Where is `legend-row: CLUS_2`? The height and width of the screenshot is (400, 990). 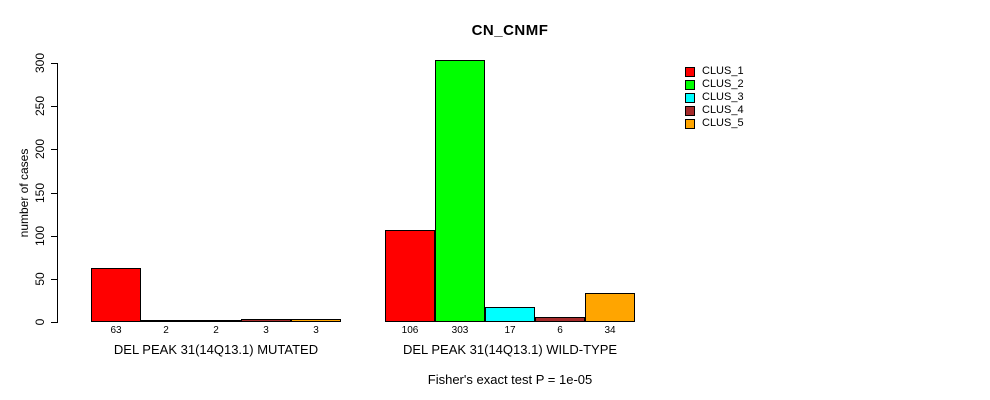
legend-row: CLUS_2 is located at coordinates (714, 84).